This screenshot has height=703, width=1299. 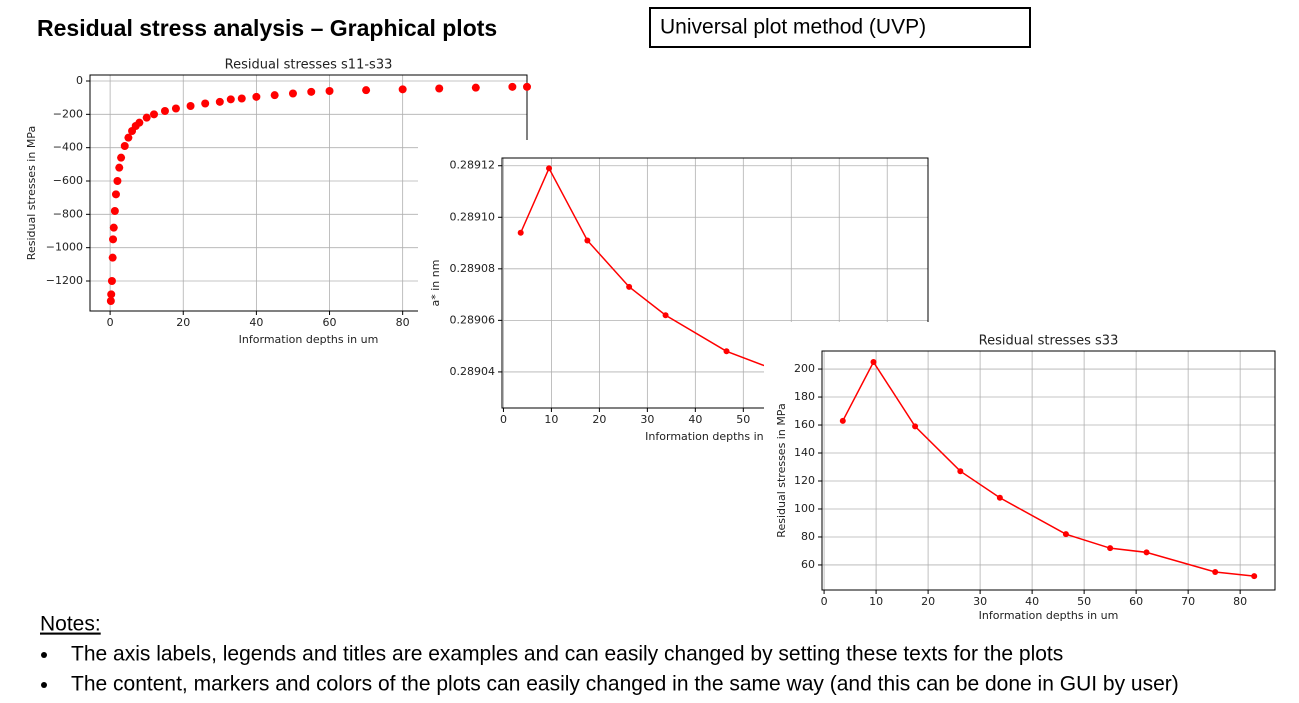 I want to click on y-tick-label: −1000, so click(x=64, y=247).